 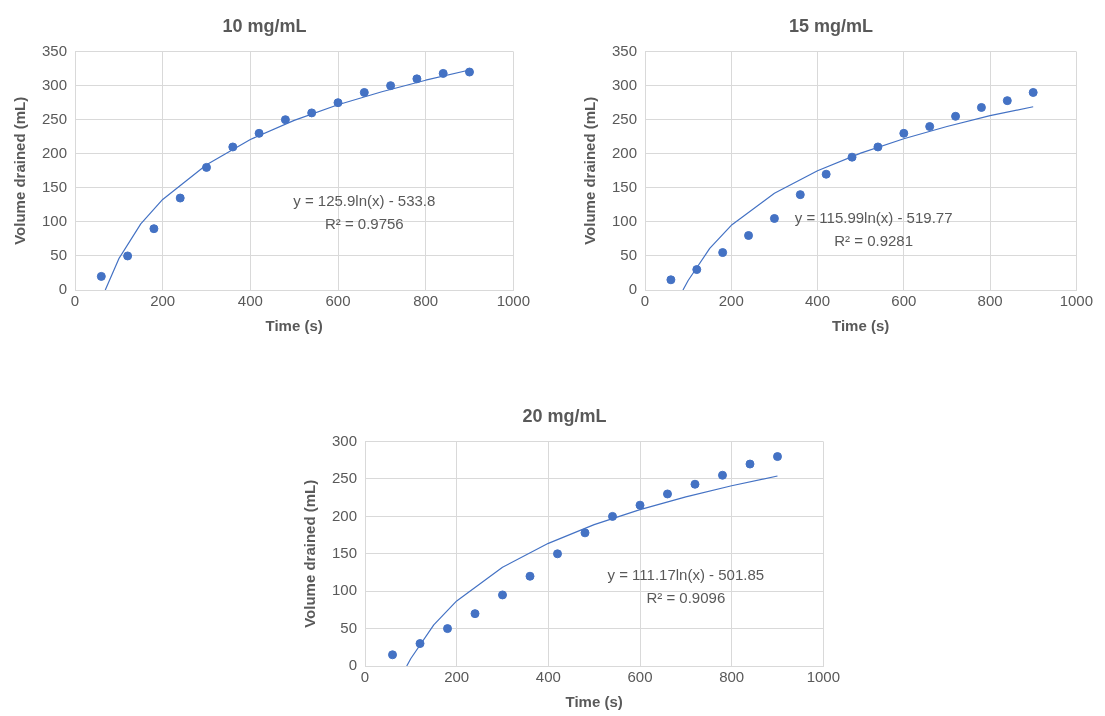 I want to click on annotation: R² = 0.9096, so click(x=686, y=598).